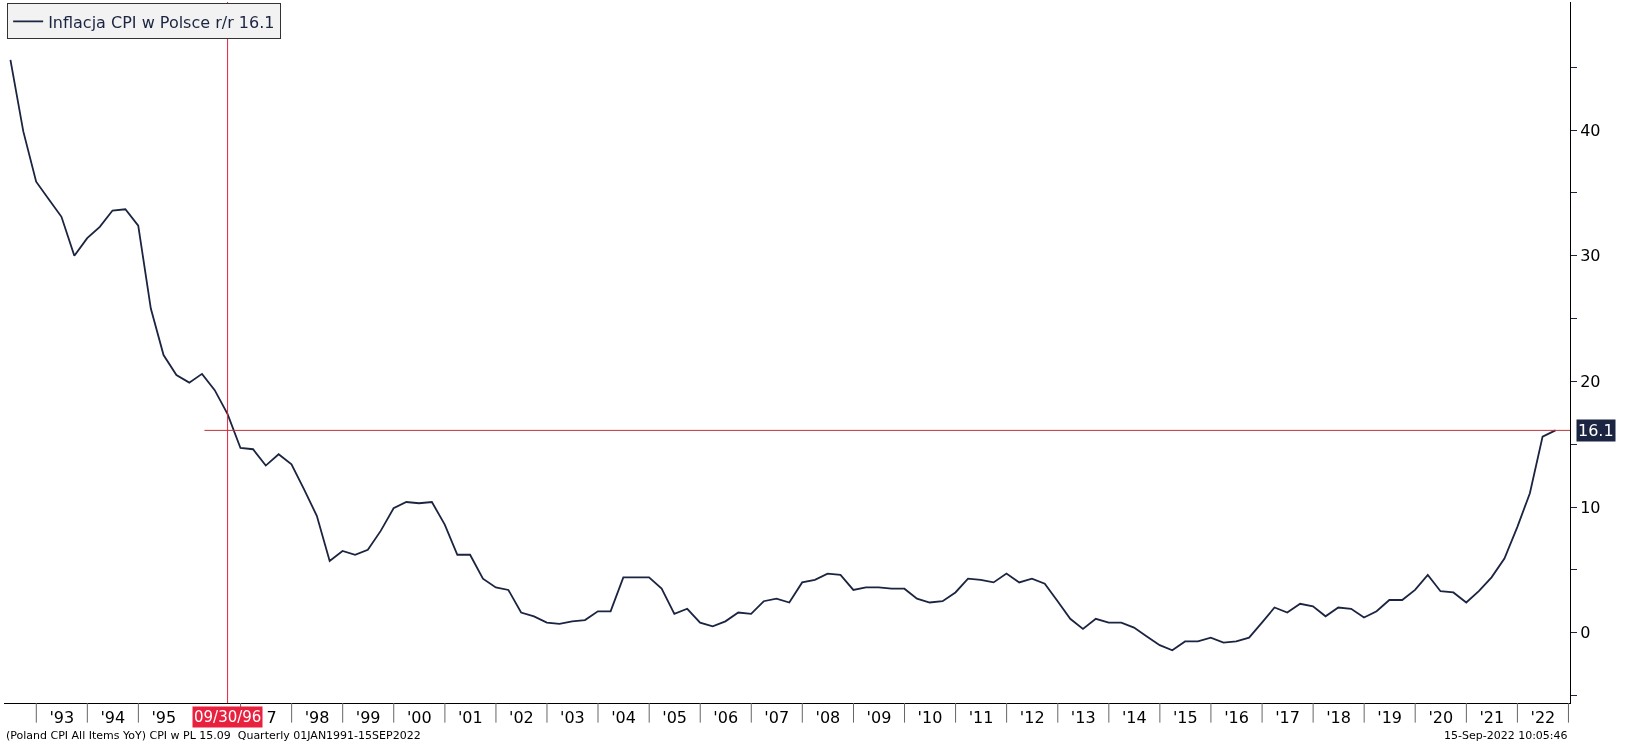  What do you see at coordinates (113, 718) in the screenshot?
I see `x-tick-label: '94` at bounding box center [113, 718].